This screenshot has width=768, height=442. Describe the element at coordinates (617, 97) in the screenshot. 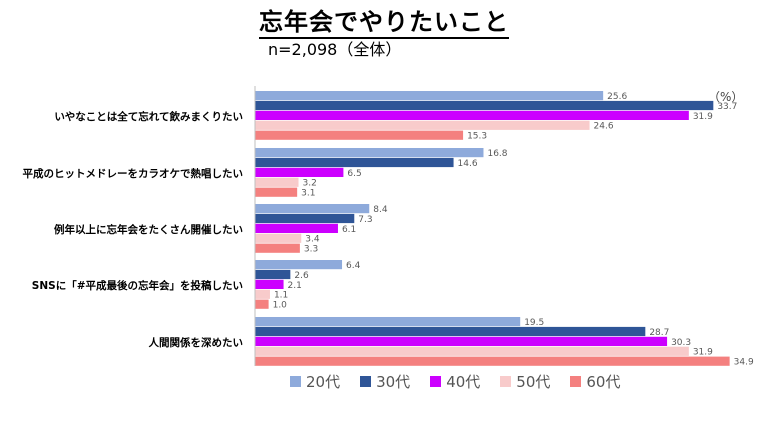

I see `data-label: 25.6` at that location.